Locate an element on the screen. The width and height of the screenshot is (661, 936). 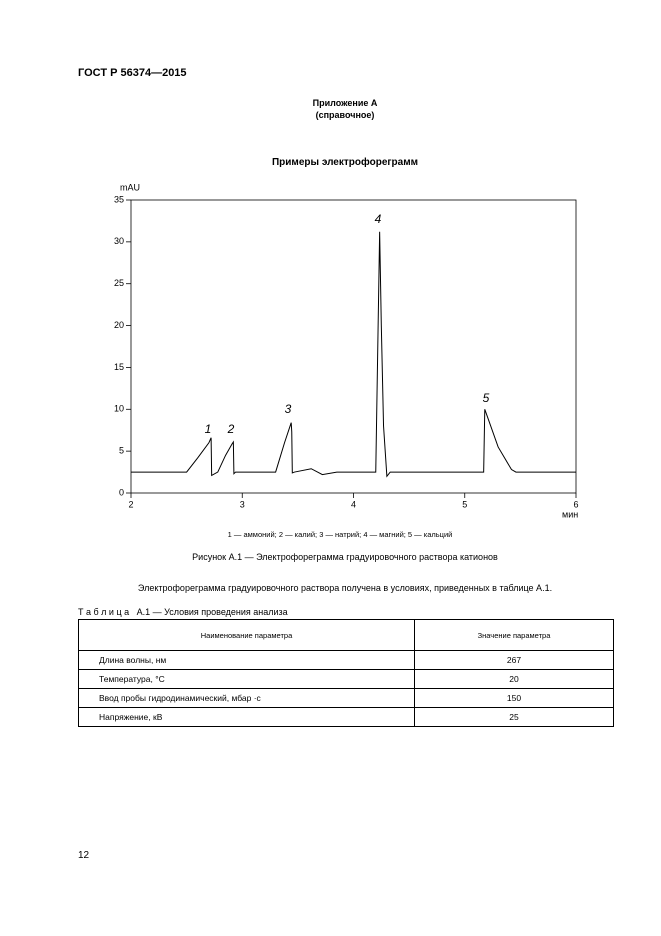
table-cell: 25 is located at coordinates (514, 717).